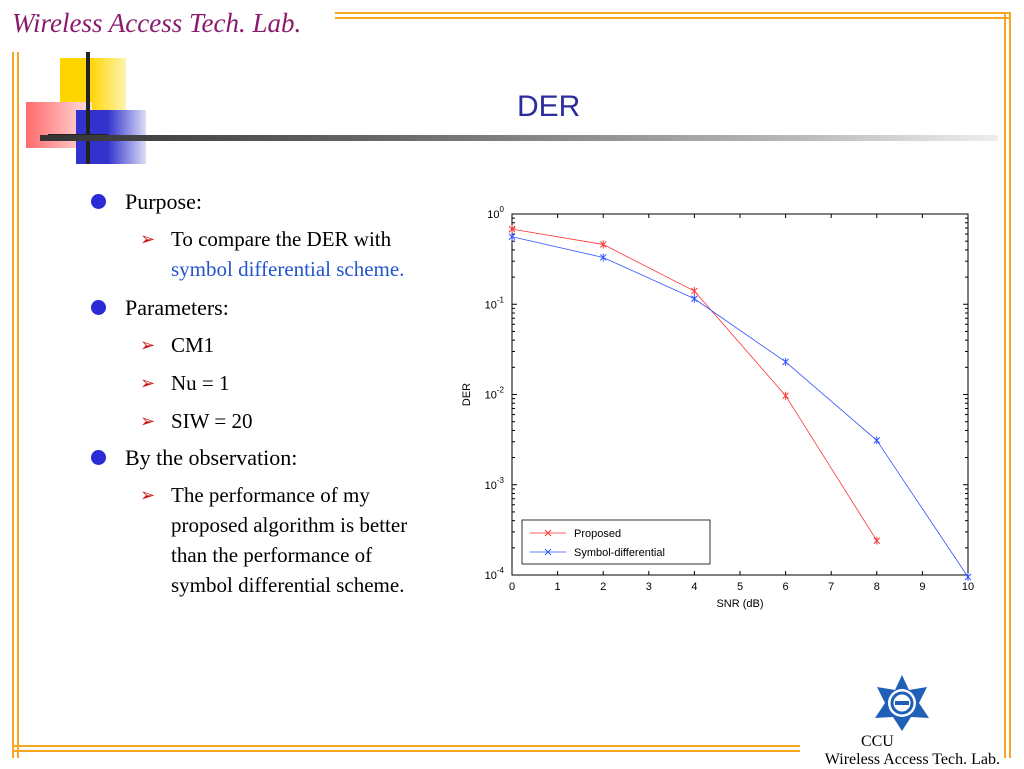  I want to click on slide-title: DER, so click(549, 106).